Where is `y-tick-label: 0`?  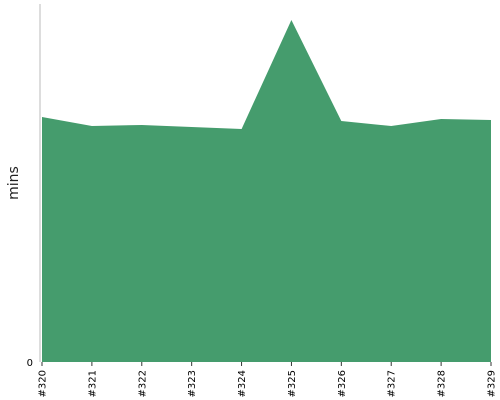
y-tick-label: 0 is located at coordinates (30, 363).